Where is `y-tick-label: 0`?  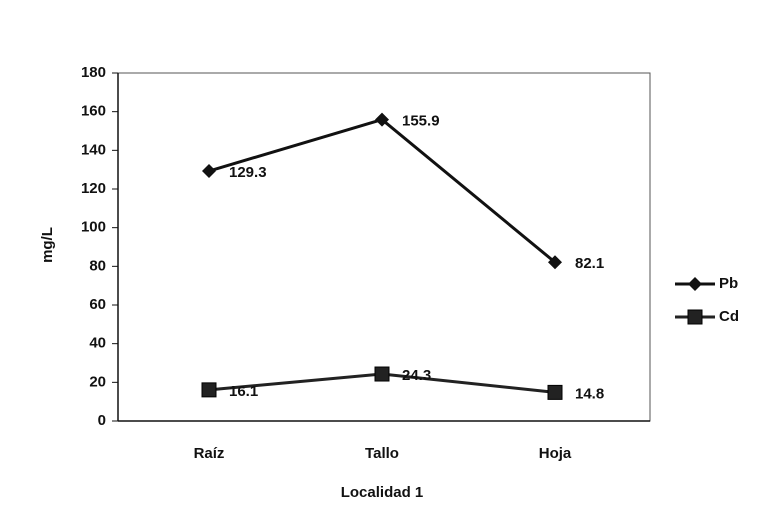
y-tick-label: 0 is located at coordinates (102, 420).